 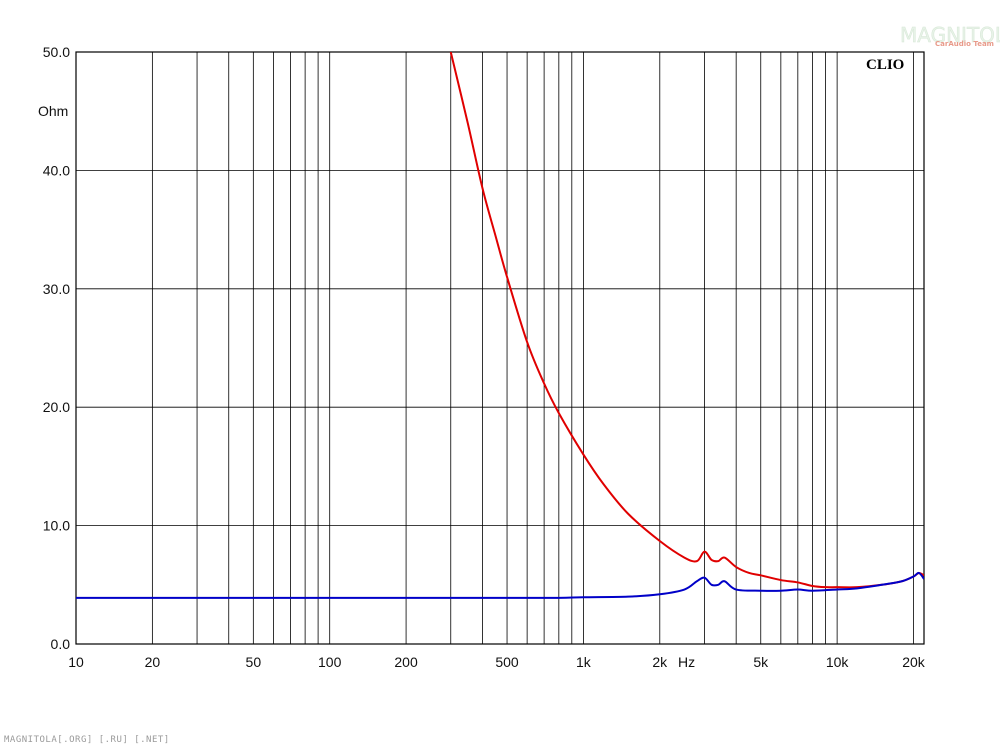 I want to click on y-tick-label: 20.0, so click(x=56, y=407).